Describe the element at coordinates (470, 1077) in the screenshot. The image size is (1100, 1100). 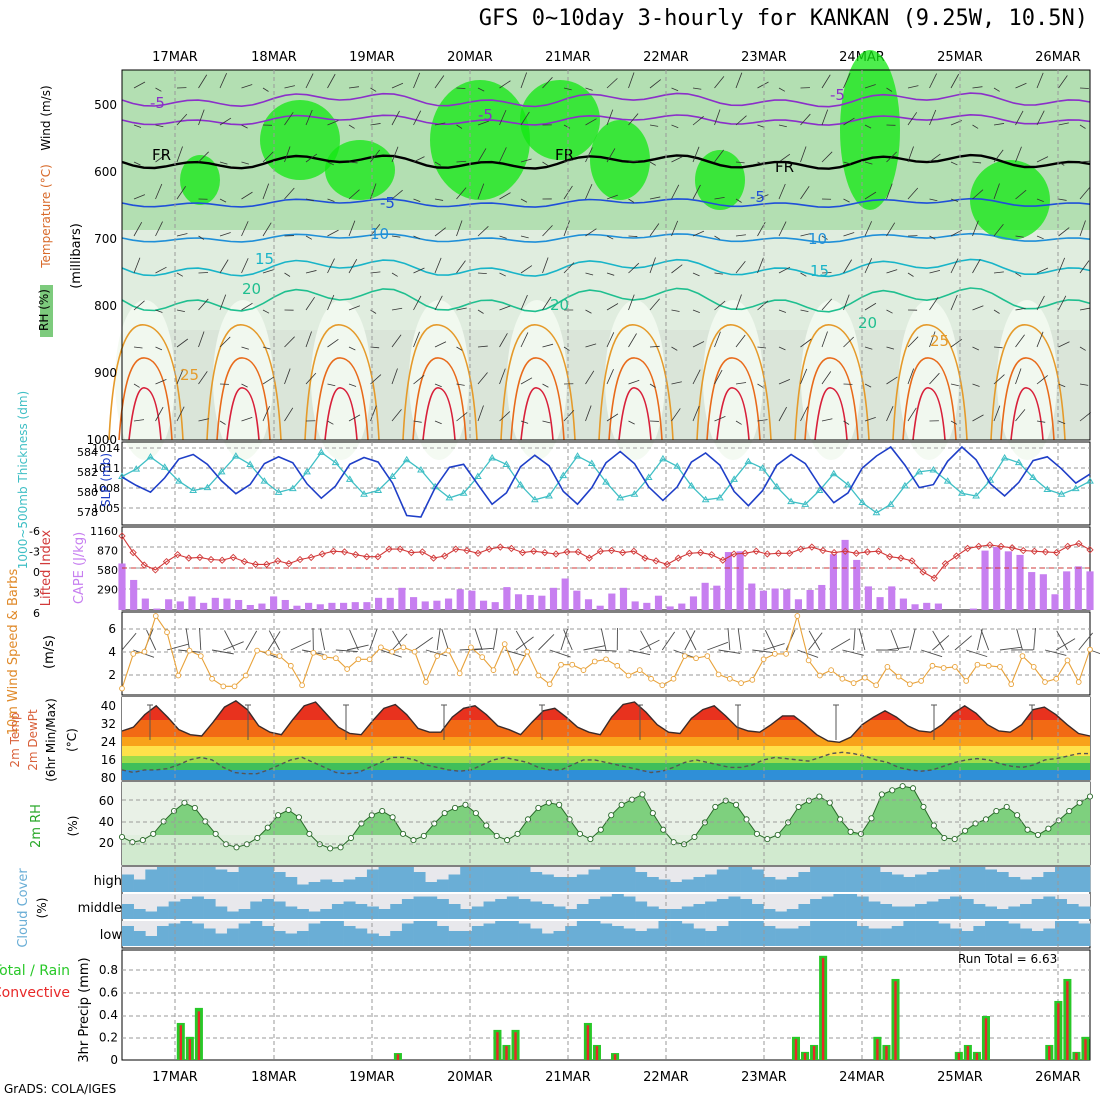
I see `date-label-bottom-3: 20MAR` at that location.